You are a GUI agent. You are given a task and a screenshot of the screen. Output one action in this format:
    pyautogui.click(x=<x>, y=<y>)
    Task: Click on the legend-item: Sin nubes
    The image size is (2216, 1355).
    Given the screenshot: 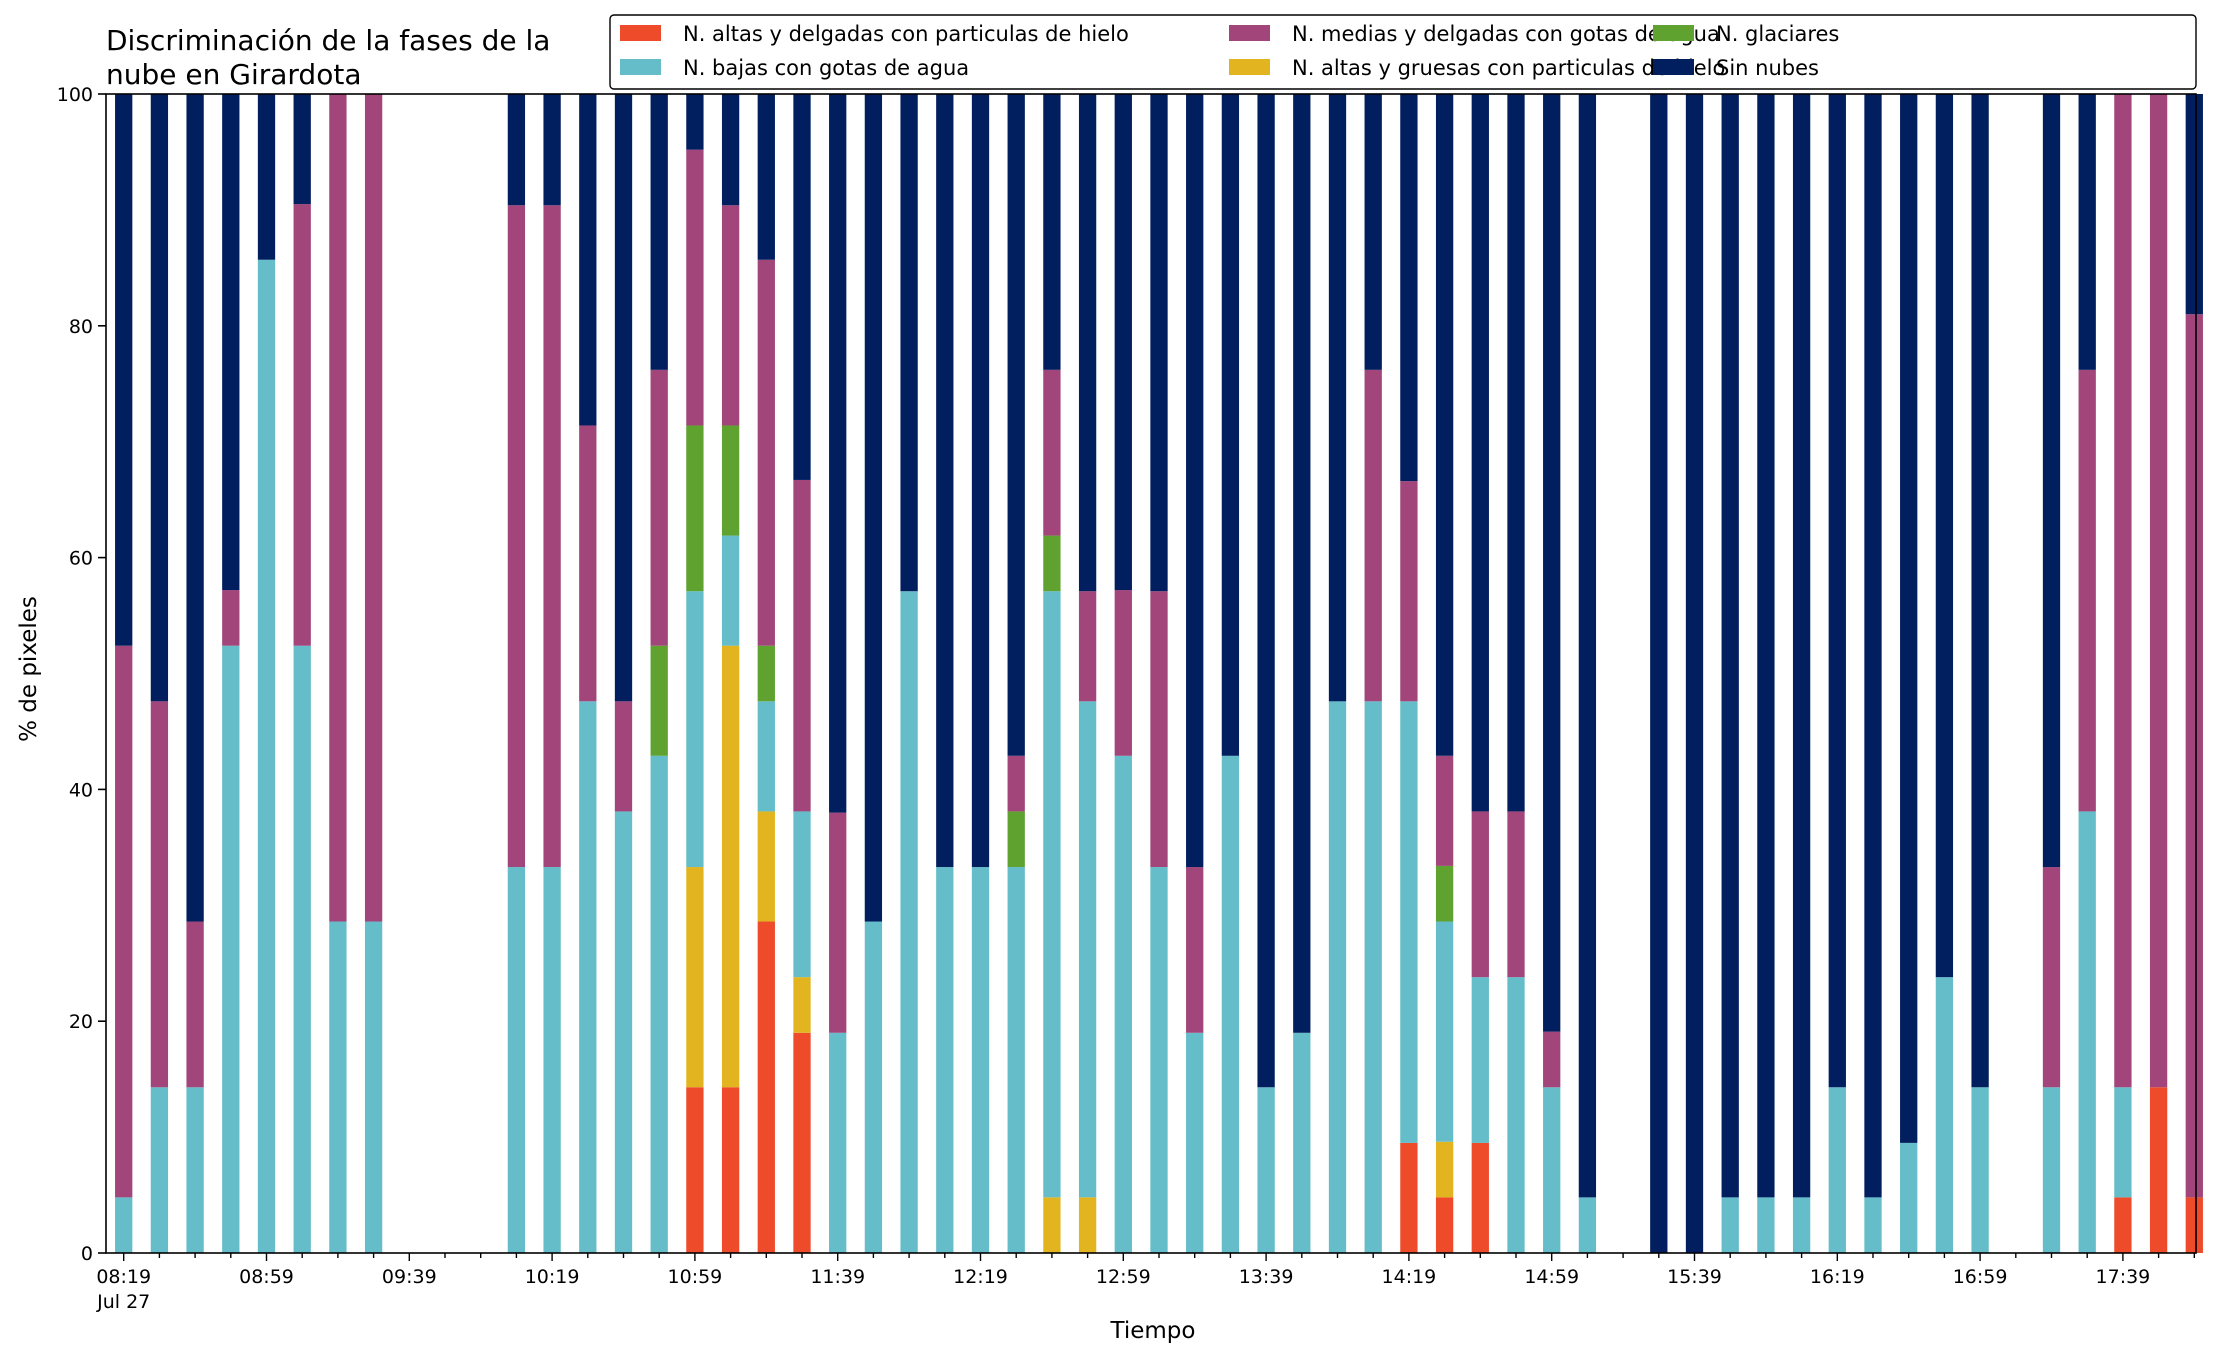 What is the action you would take?
    pyautogui.click(x=1736, y=68)
    